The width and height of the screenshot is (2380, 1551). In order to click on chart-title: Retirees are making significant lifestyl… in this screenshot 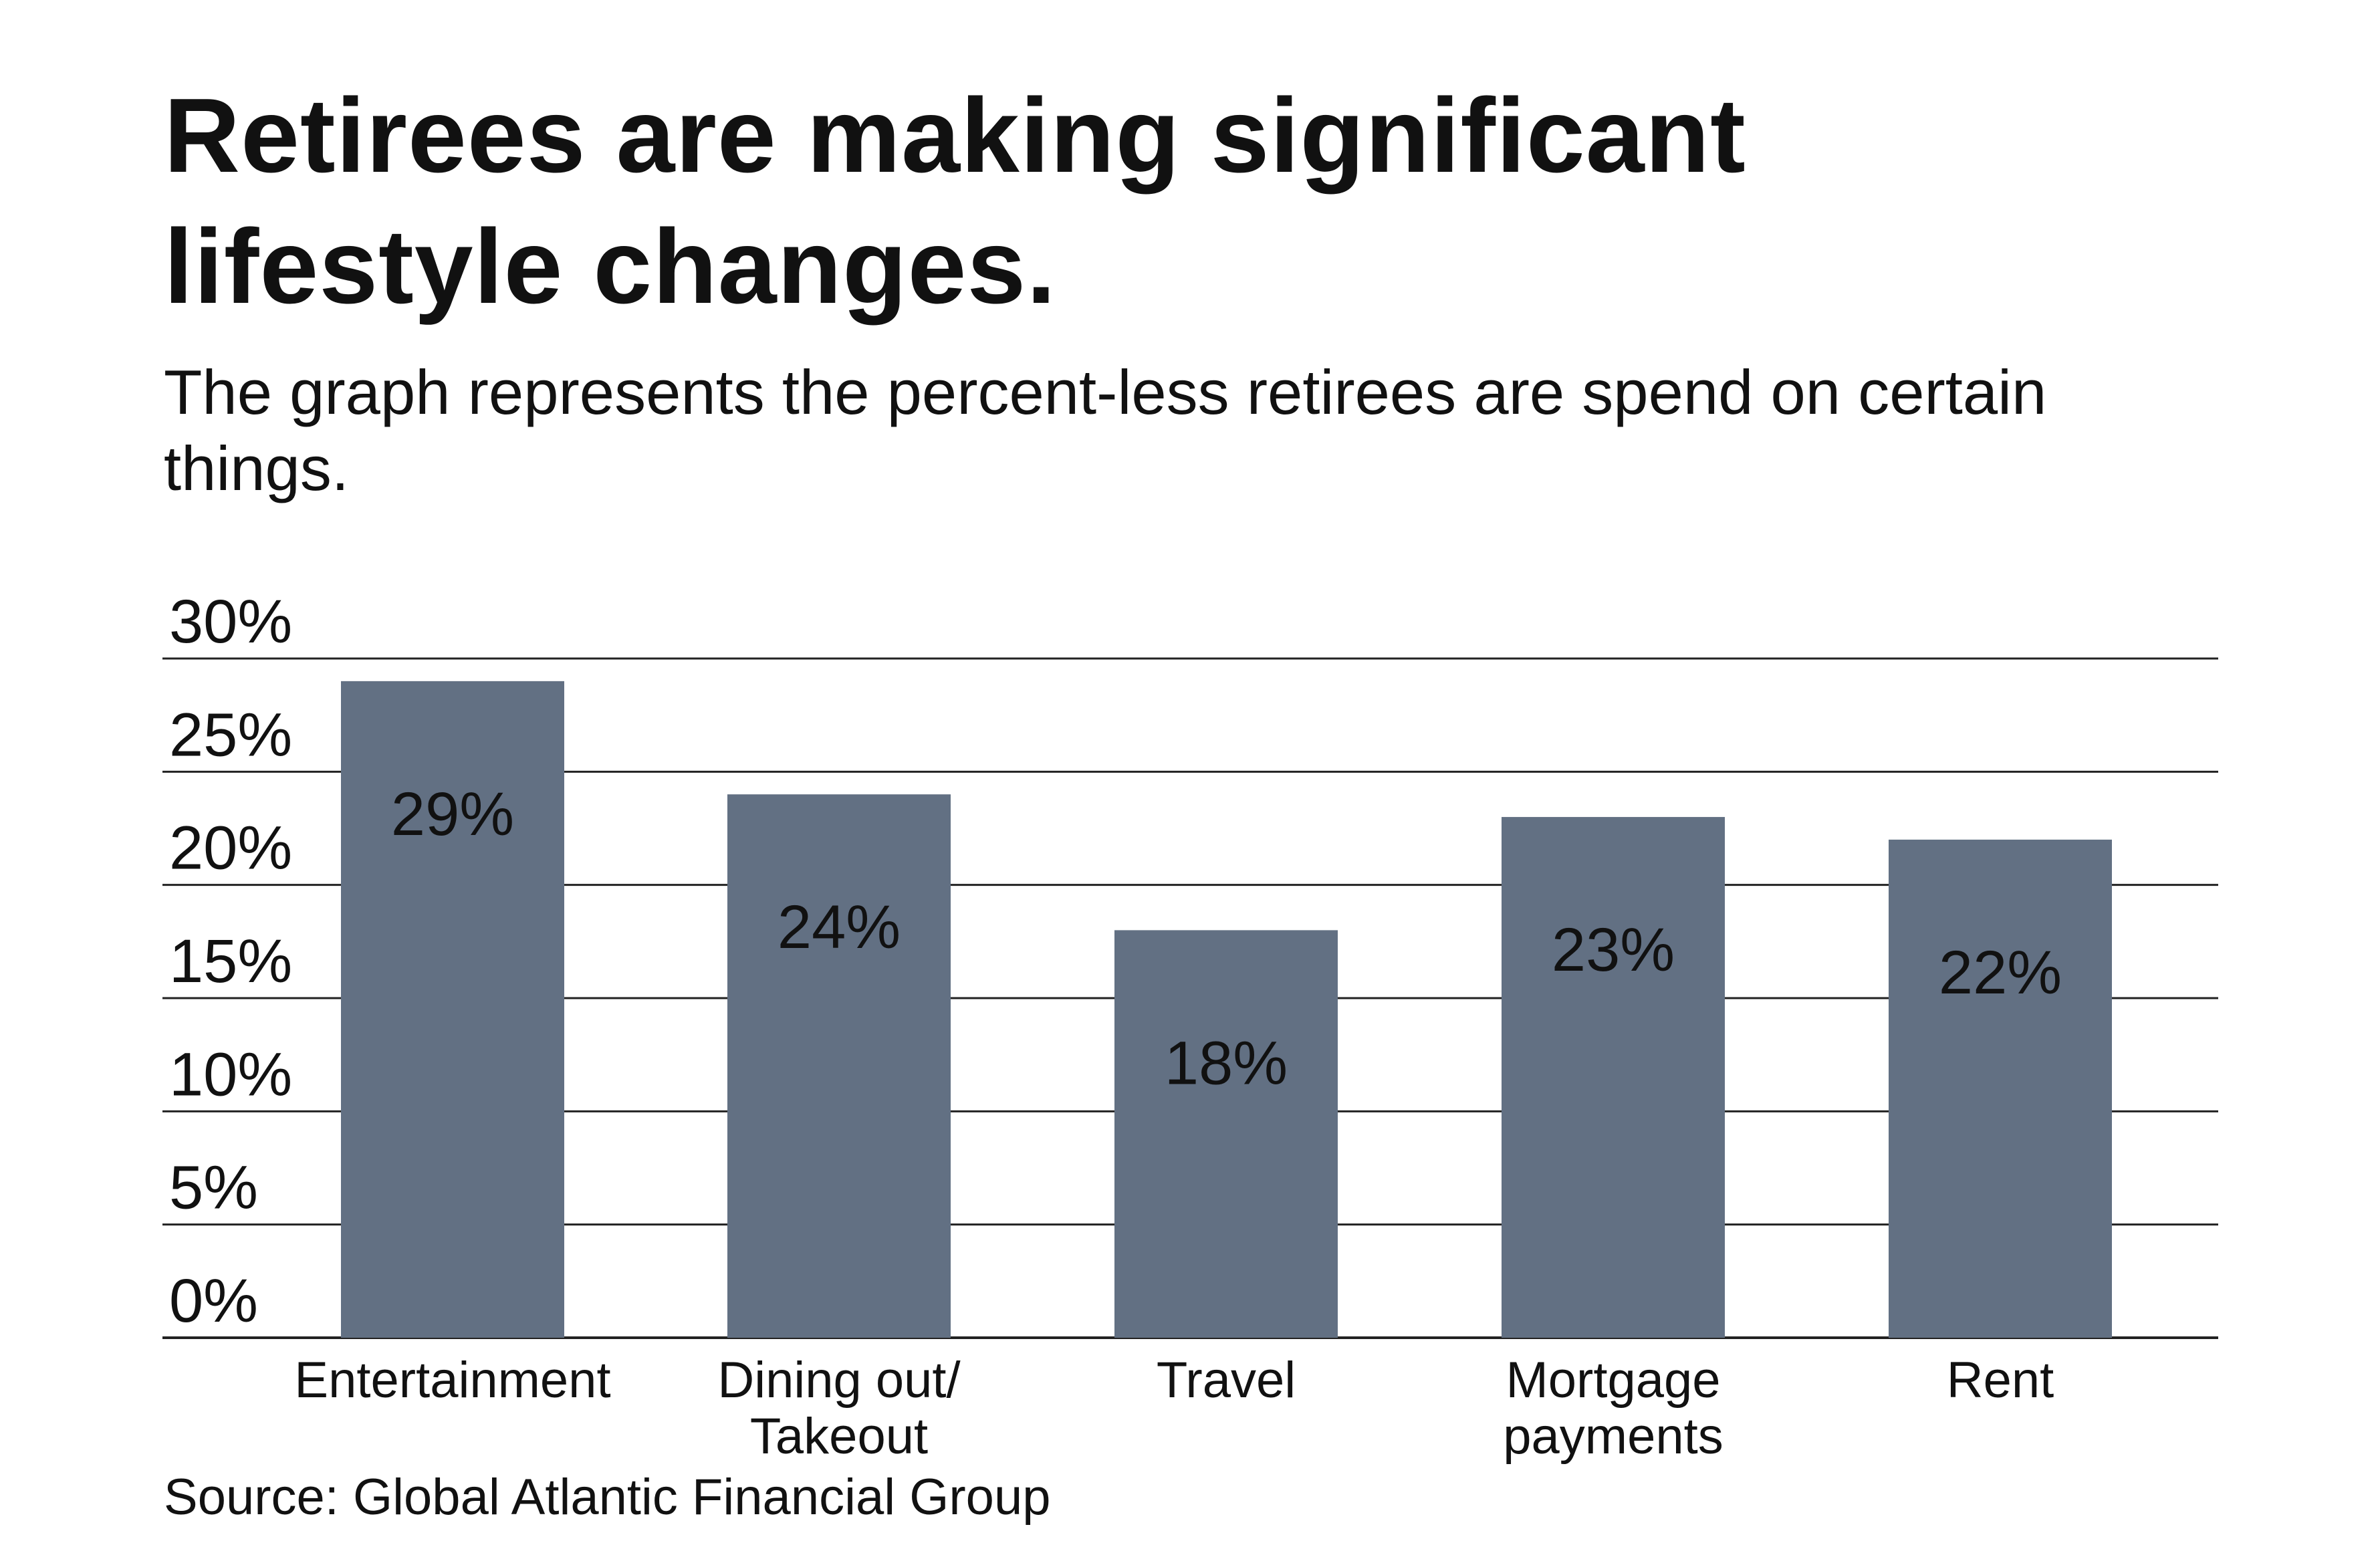, I will do `click(955, 201)`.